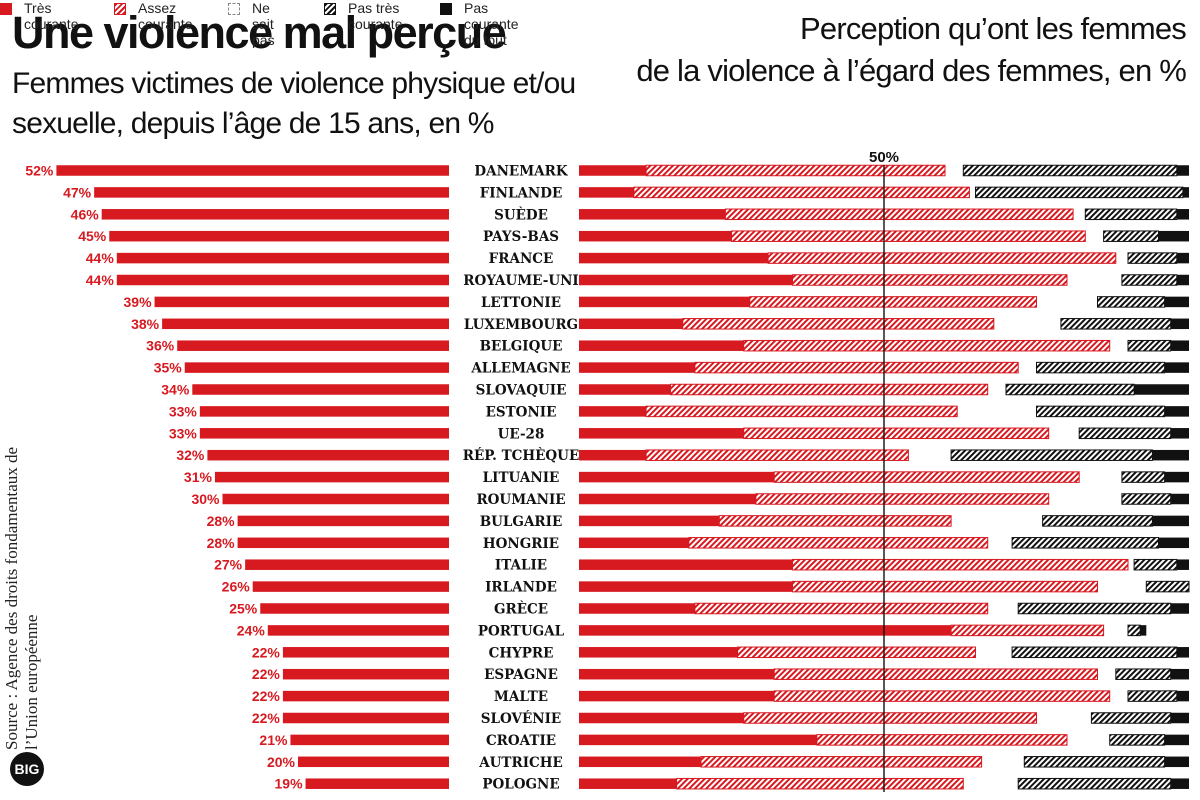  What do you see at coordinates (1143, 674) in the screenshot?
I see `segment-pas-tres-courante-espagne` at bounding box center [1143, 674].